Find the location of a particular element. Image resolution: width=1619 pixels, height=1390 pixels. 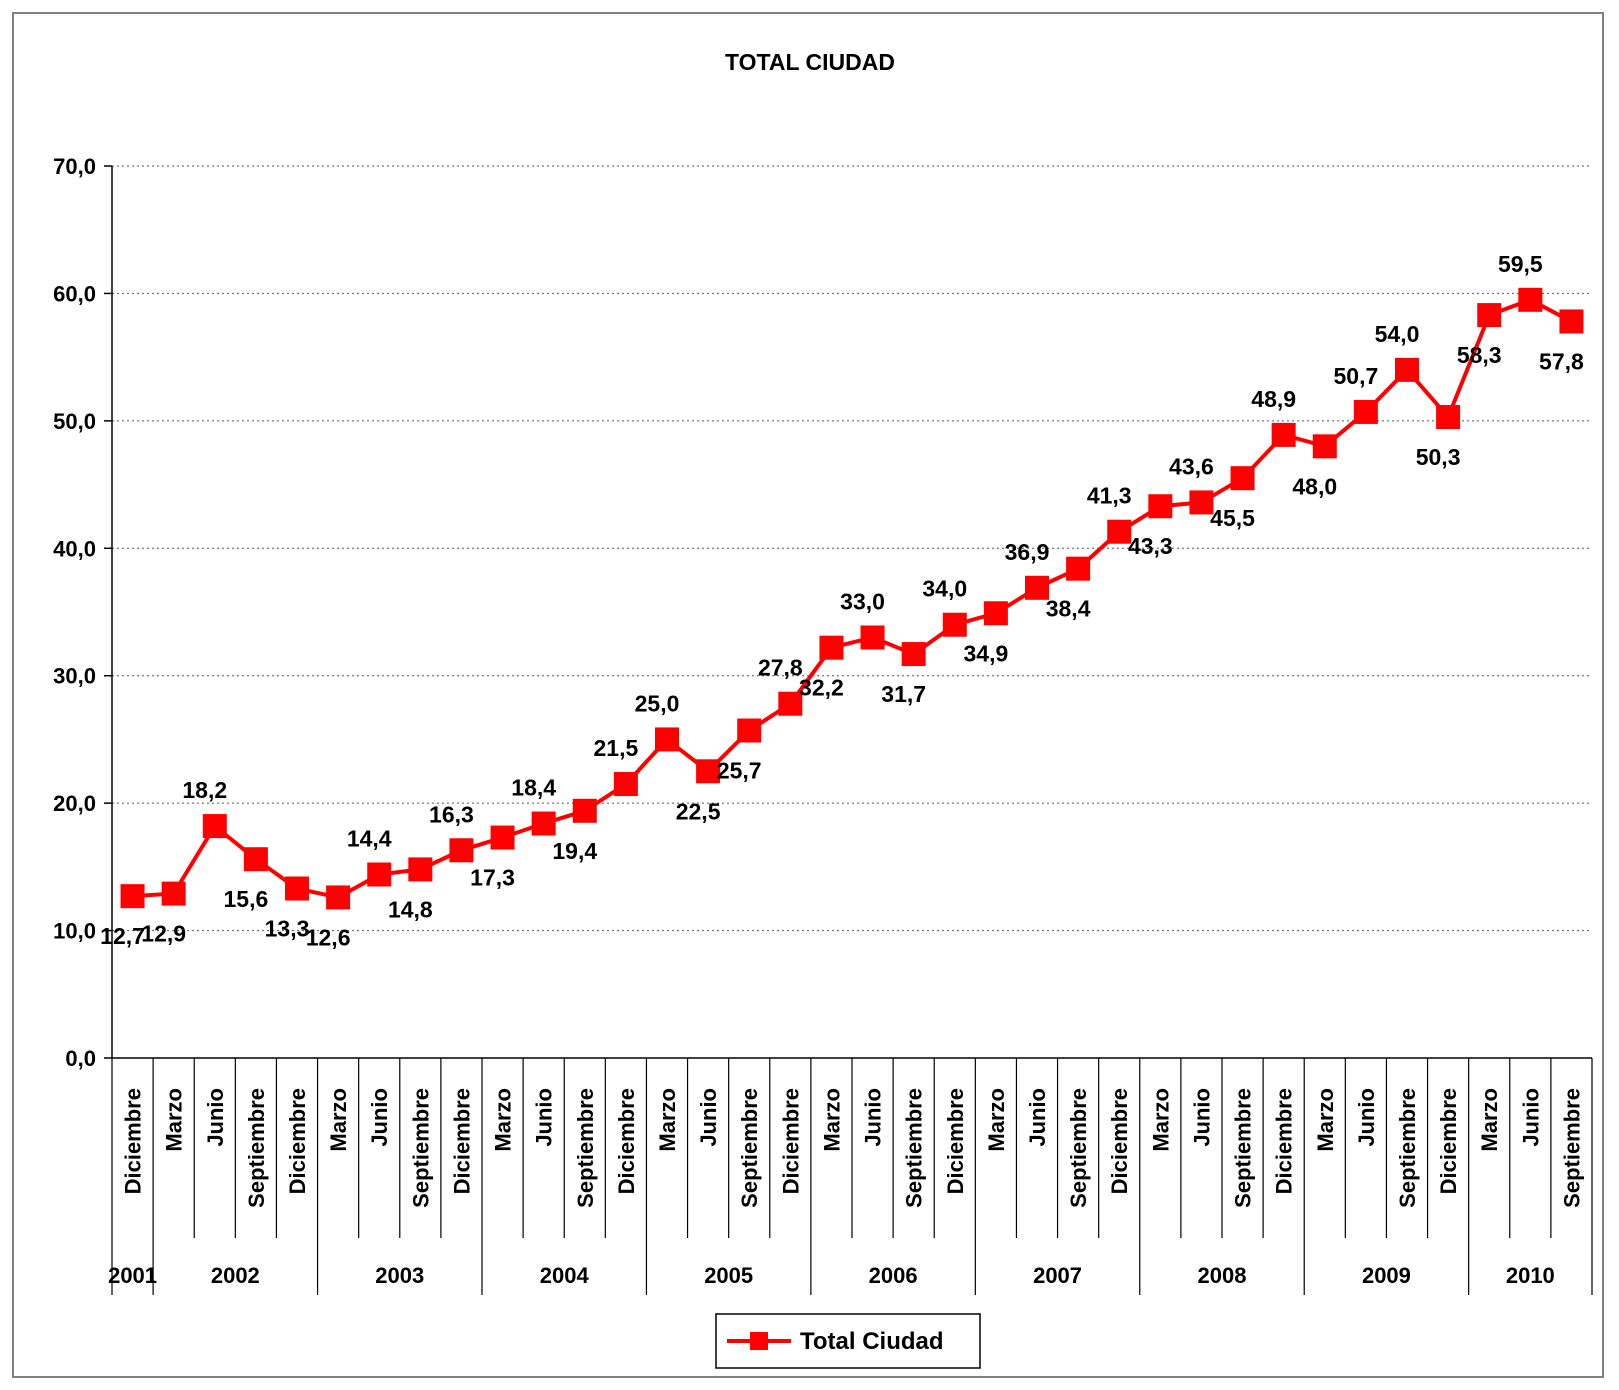

data-label: 16,3 is located at coordinates (451, 814).